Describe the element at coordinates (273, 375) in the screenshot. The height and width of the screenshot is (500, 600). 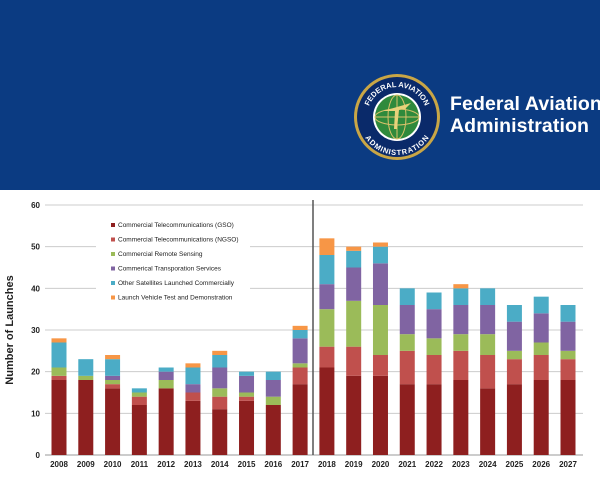
I see `bar-segment-2016-s4` at that location.